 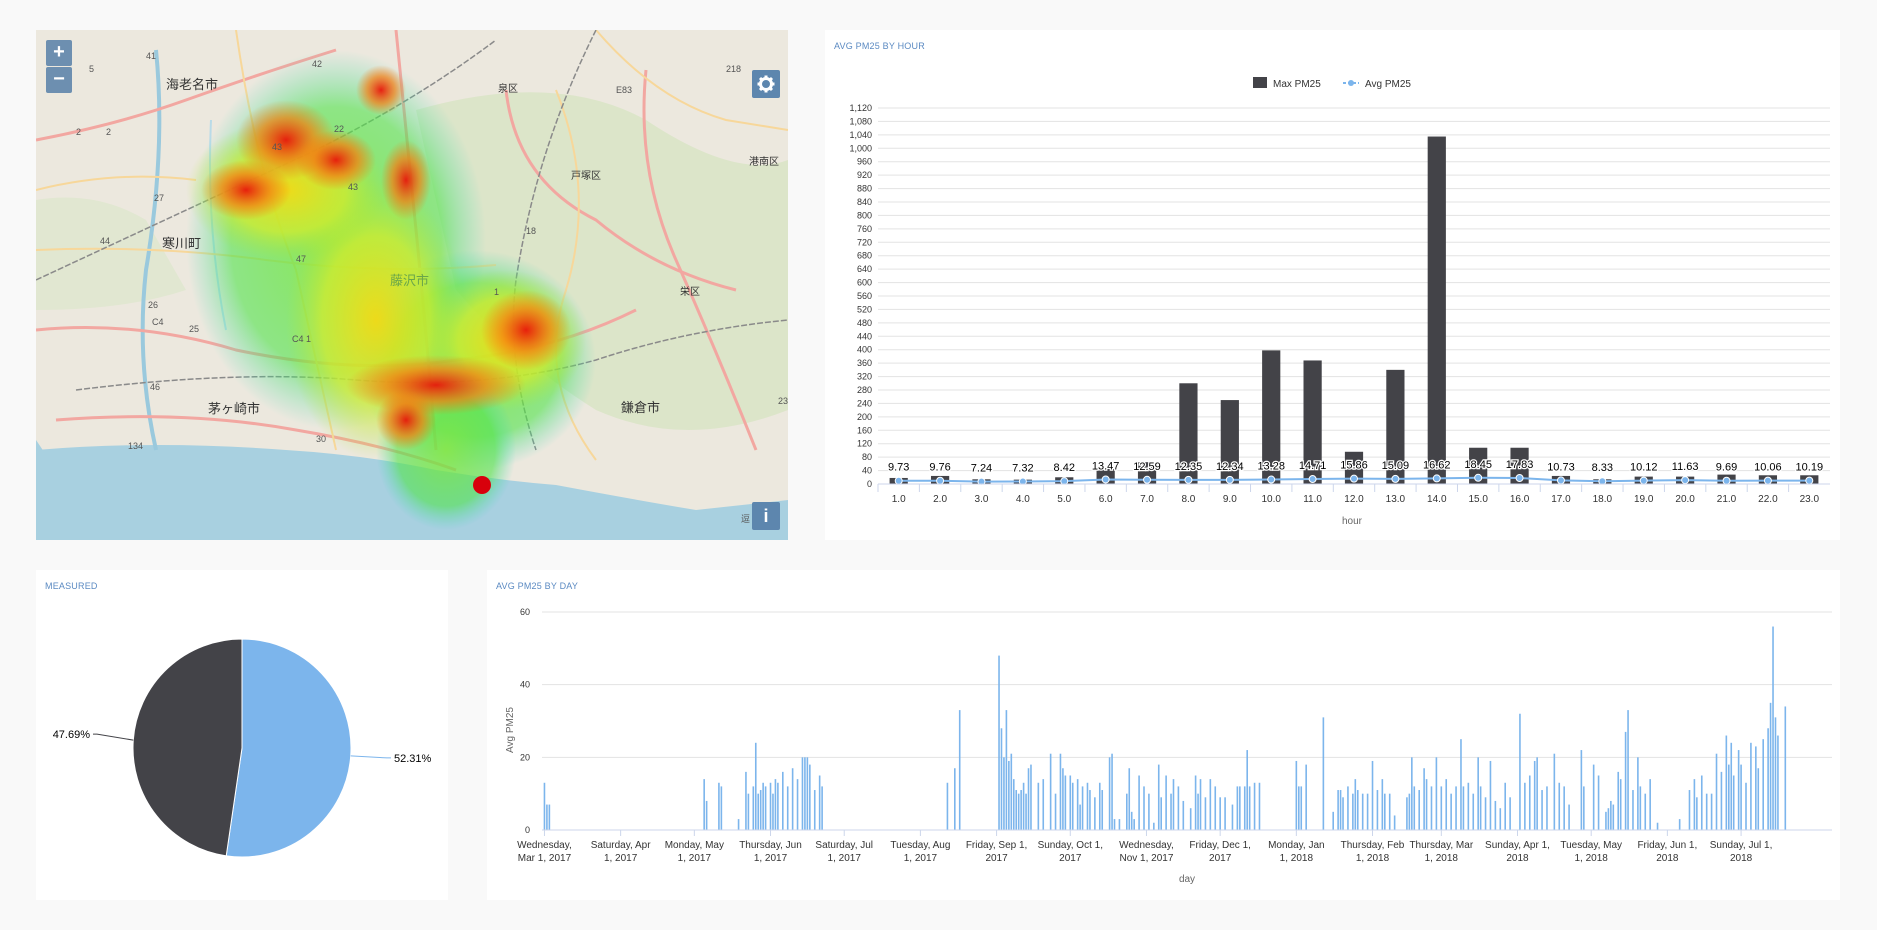 I want to click on hour-y-tick-label: 1,000, so click(x=860, y=148).